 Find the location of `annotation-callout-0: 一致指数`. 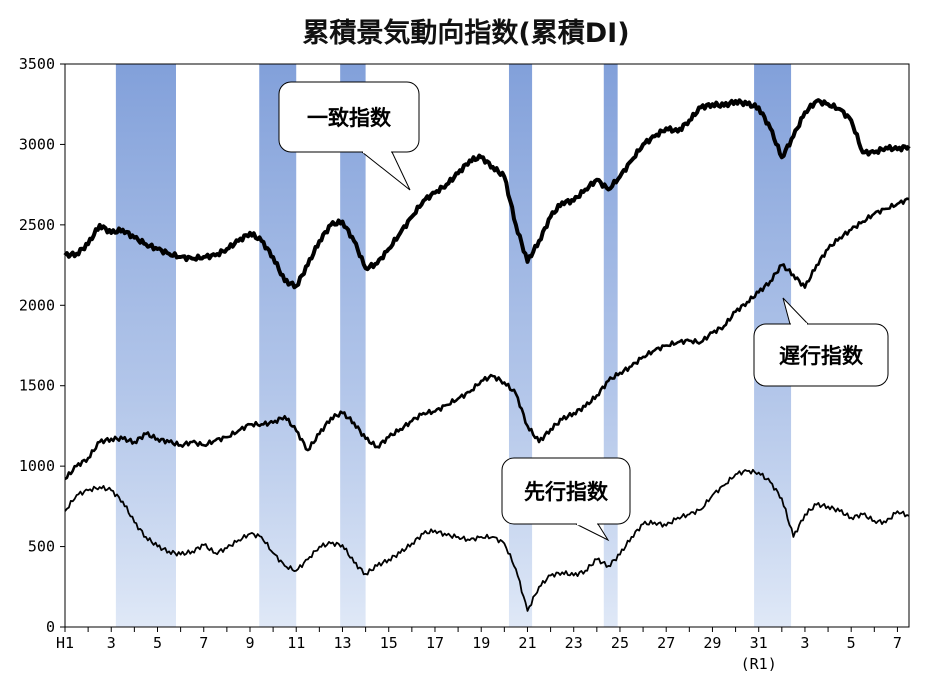

annotation-callout-0: 一致指数 is located at coordinates (349, 136).